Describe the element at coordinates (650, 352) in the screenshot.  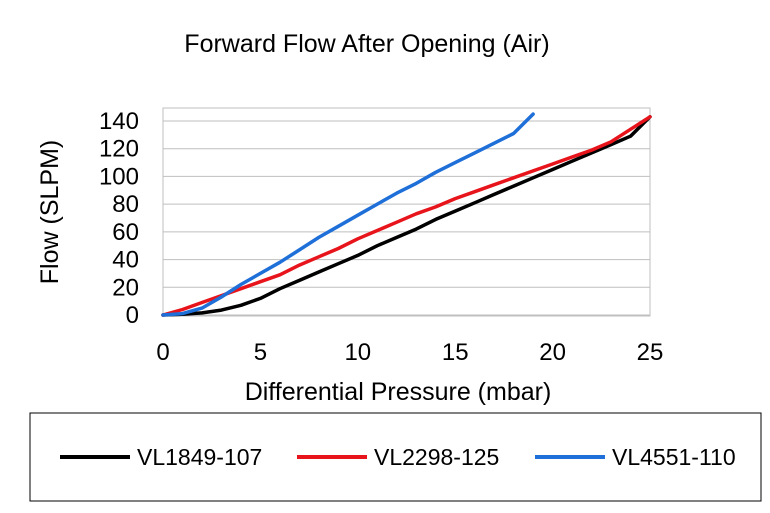
I see `x-tick-label: 25` at that location.